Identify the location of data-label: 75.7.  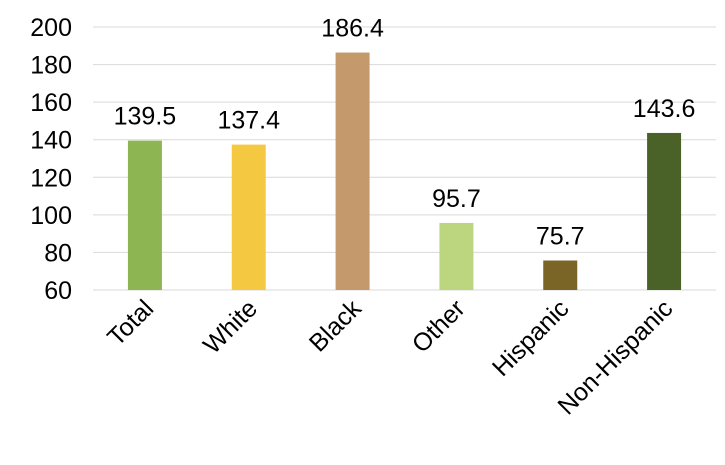
(560, 237).